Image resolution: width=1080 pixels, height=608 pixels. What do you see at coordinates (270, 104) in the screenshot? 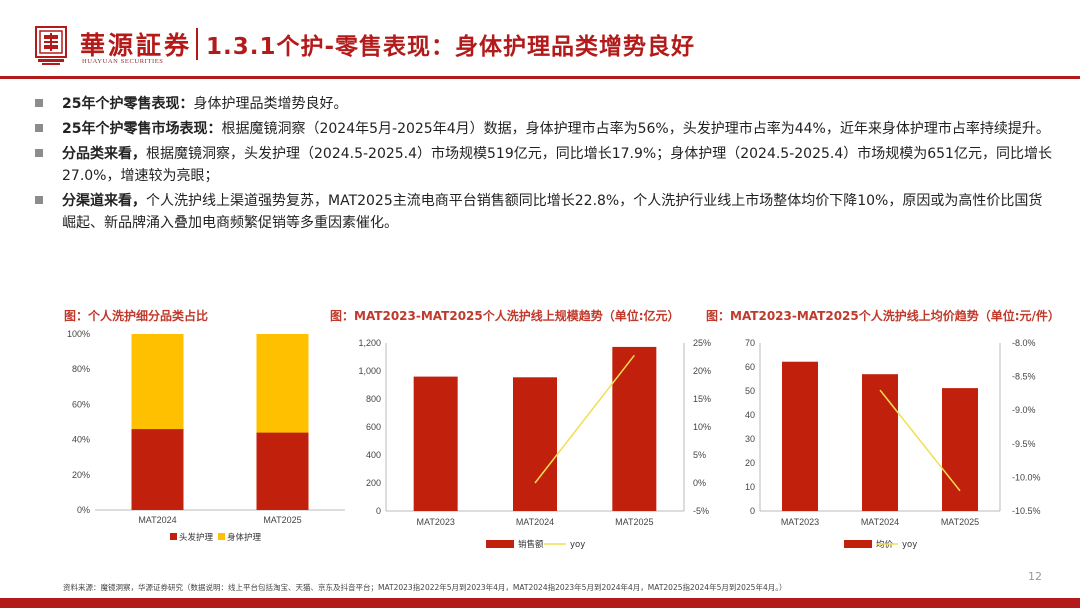
I see `bullet-text: 身体护理品类增势良好。` at bounding box center [270, 104].